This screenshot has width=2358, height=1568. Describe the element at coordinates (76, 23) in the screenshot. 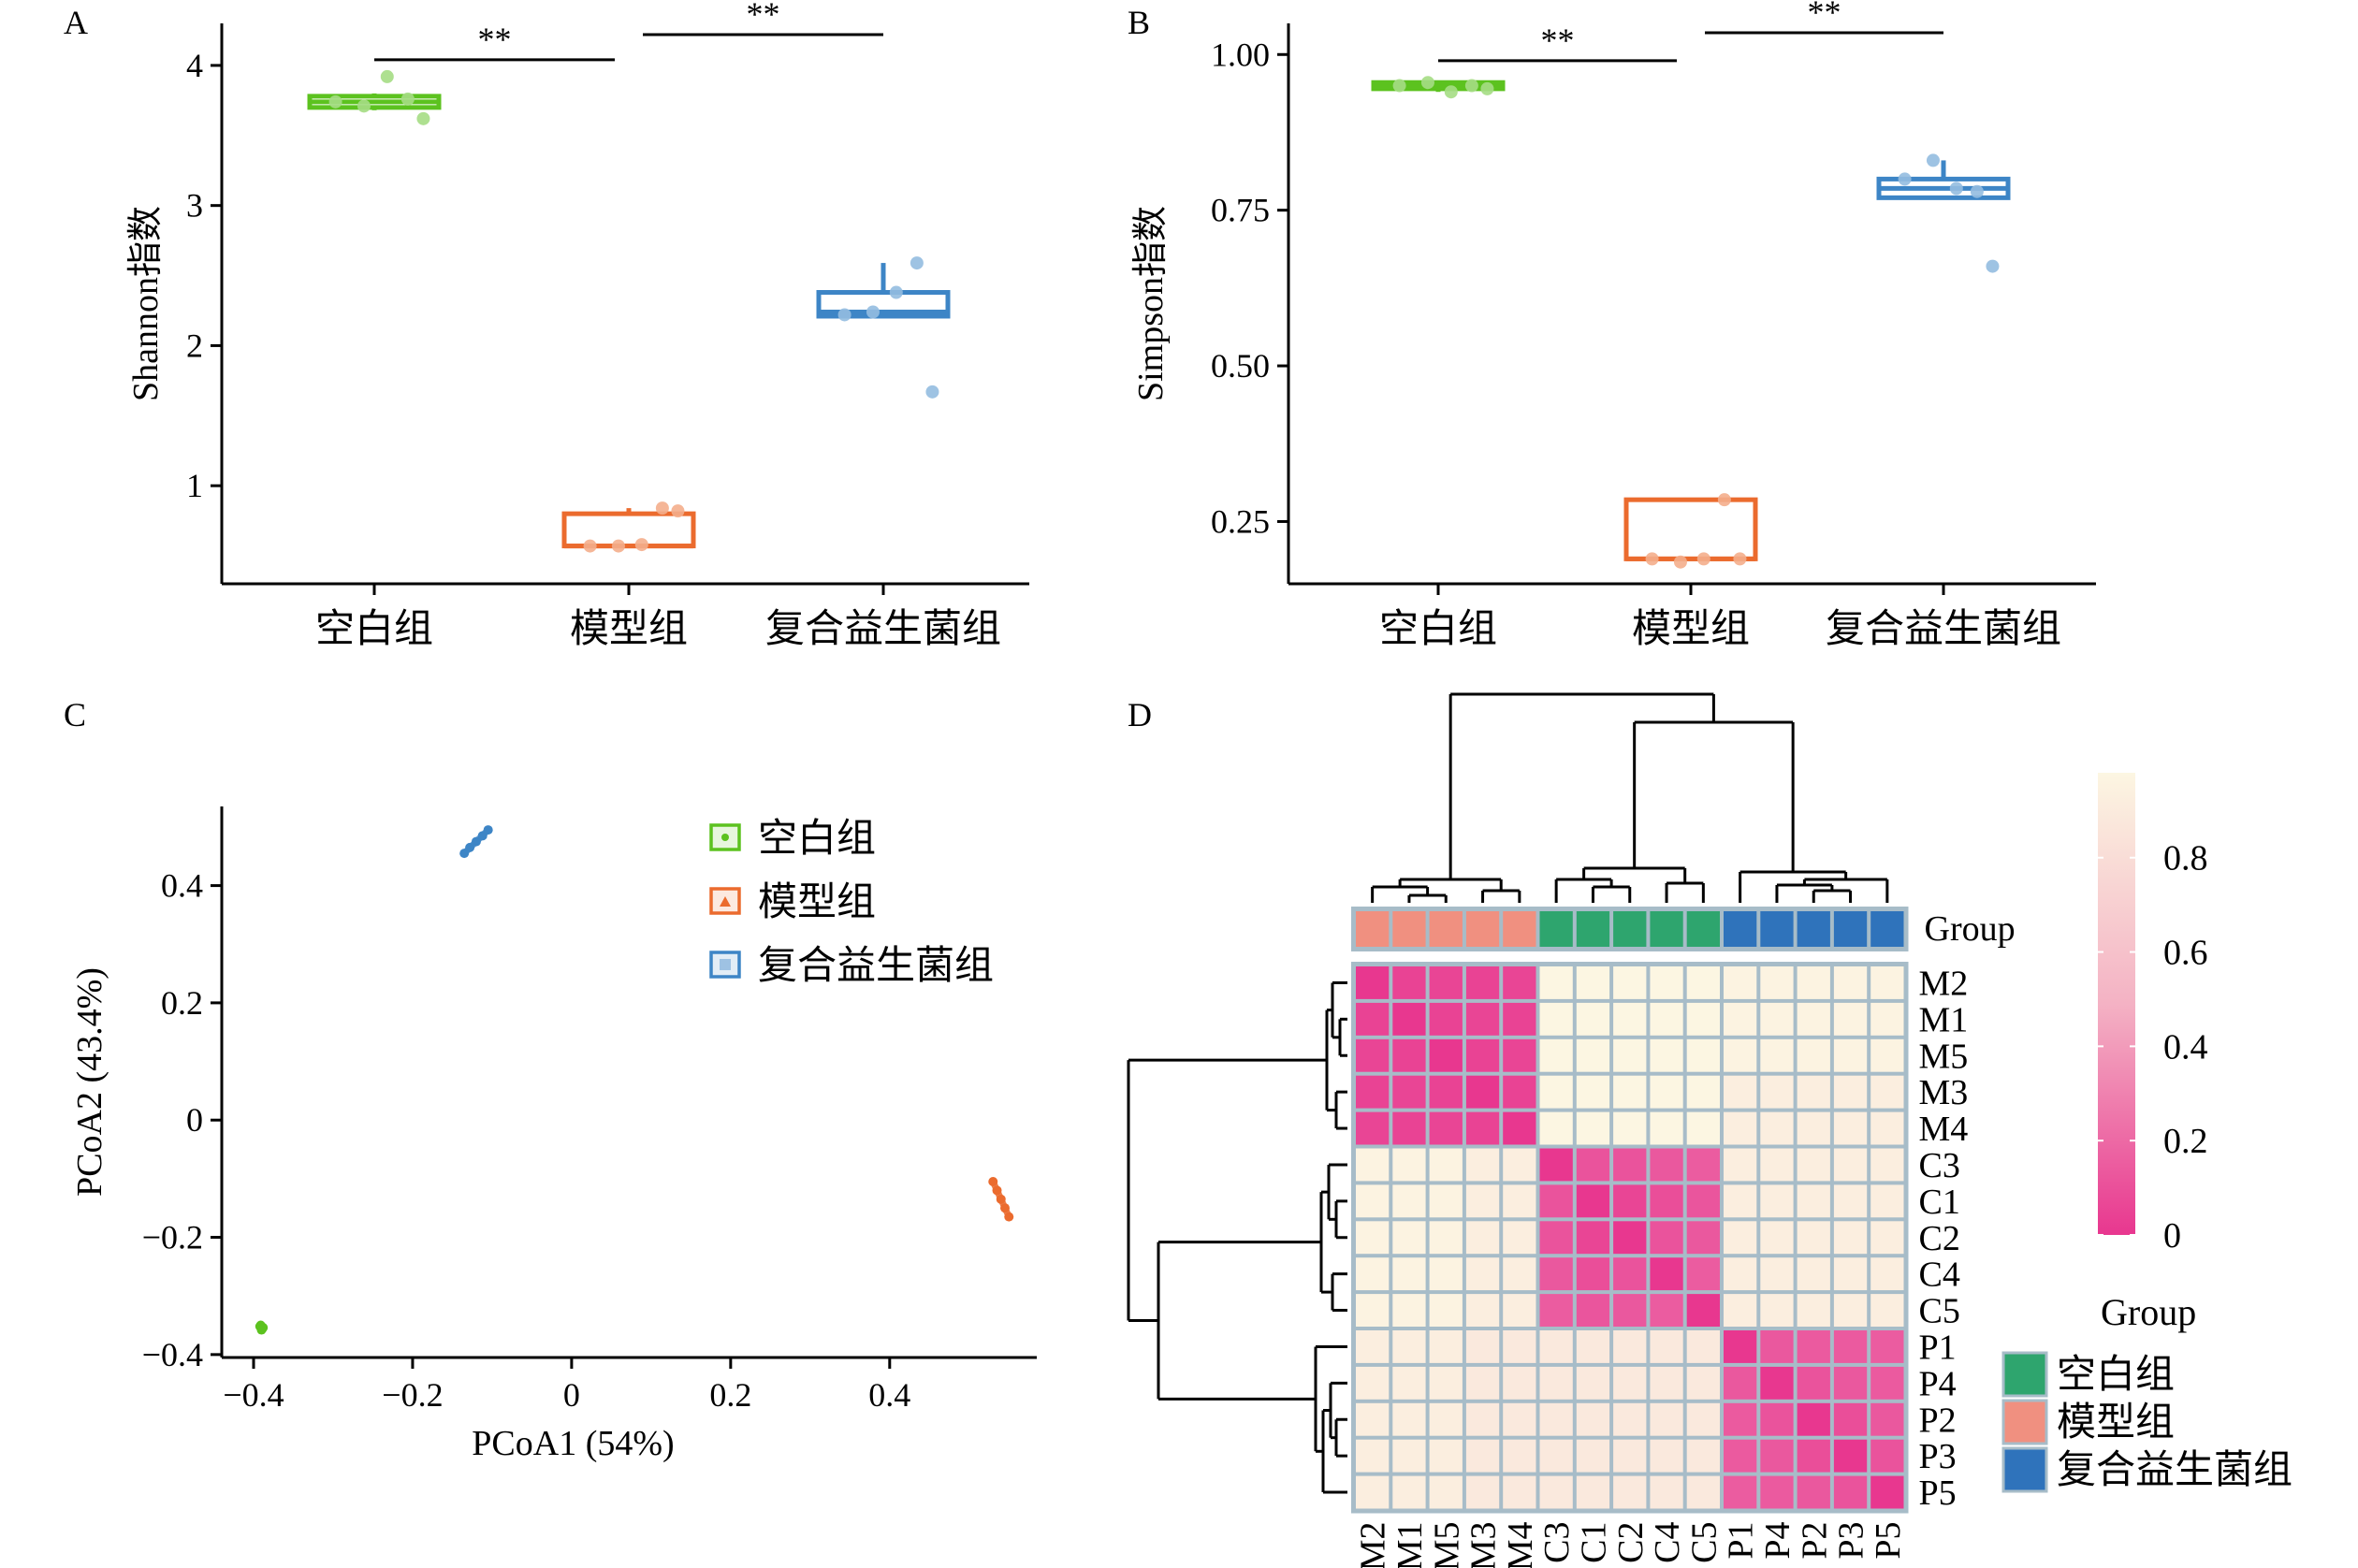

I see `panel-label-a: A` at that location.